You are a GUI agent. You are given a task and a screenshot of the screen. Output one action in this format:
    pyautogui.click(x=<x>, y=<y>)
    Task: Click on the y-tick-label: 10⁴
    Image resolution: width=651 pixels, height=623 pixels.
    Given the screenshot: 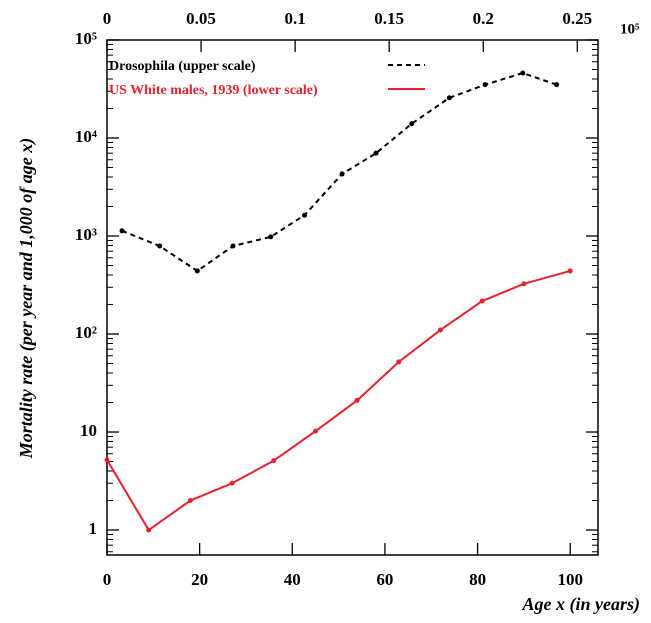 What is the action you would take?
    pyautogui.click(x=86, y=136)
    